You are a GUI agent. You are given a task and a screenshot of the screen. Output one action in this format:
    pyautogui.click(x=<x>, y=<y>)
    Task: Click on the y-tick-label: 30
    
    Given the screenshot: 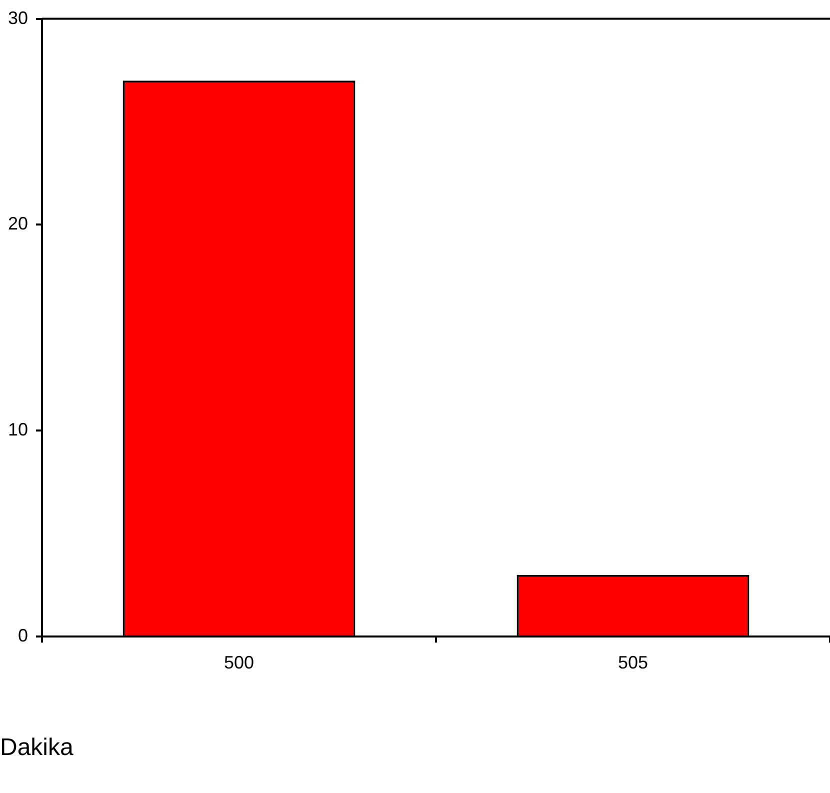 What is the action you would take?
    pyautogui.click(x=18, y=18)
    